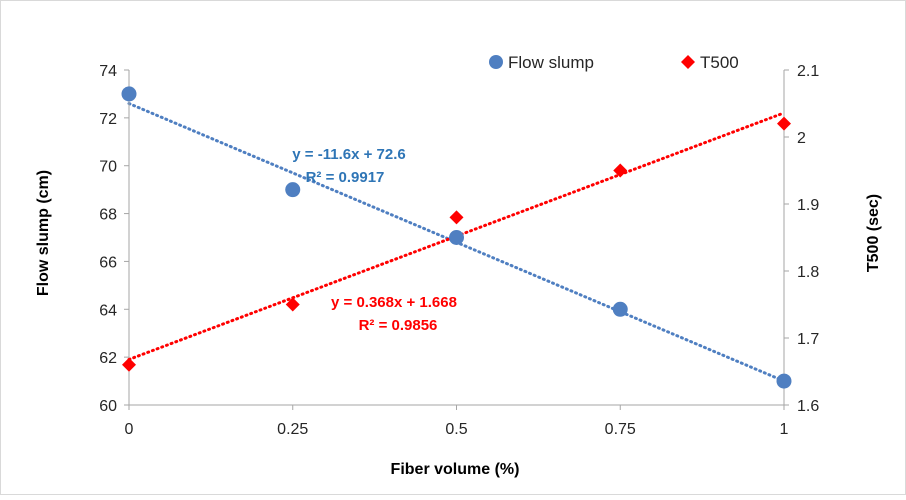 The width and height of the screenshot is (906, 500). What do you see at coordinates (108, 167) in the screenshot?
I see `left-y-tick-label: 70` at bounding box center [108, 167].